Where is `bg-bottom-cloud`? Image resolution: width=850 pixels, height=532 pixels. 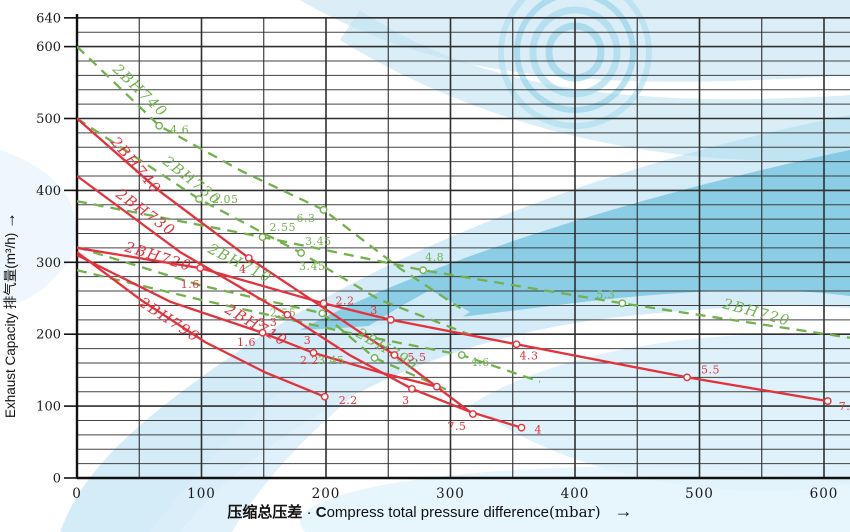 bg-bottom-cloud is located at coordinates (575, 499).